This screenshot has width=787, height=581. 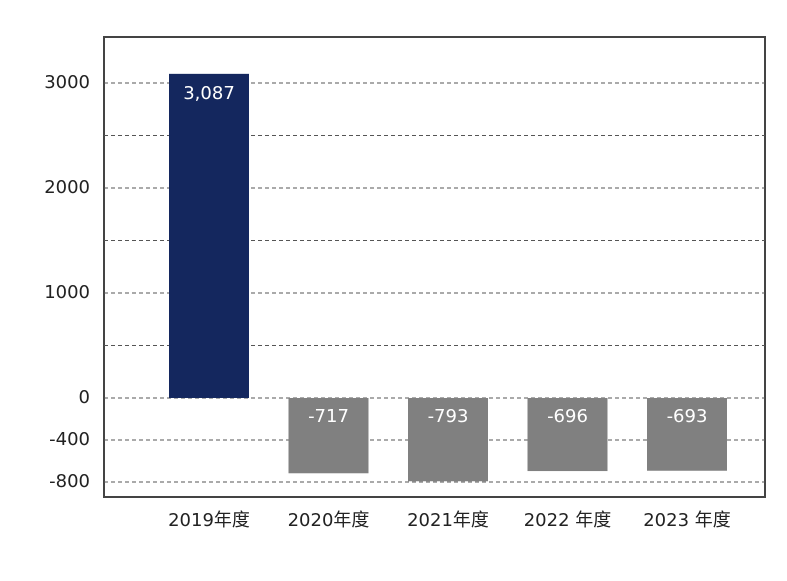 I want to click on value-label: -793, so click(x=448, y=416).